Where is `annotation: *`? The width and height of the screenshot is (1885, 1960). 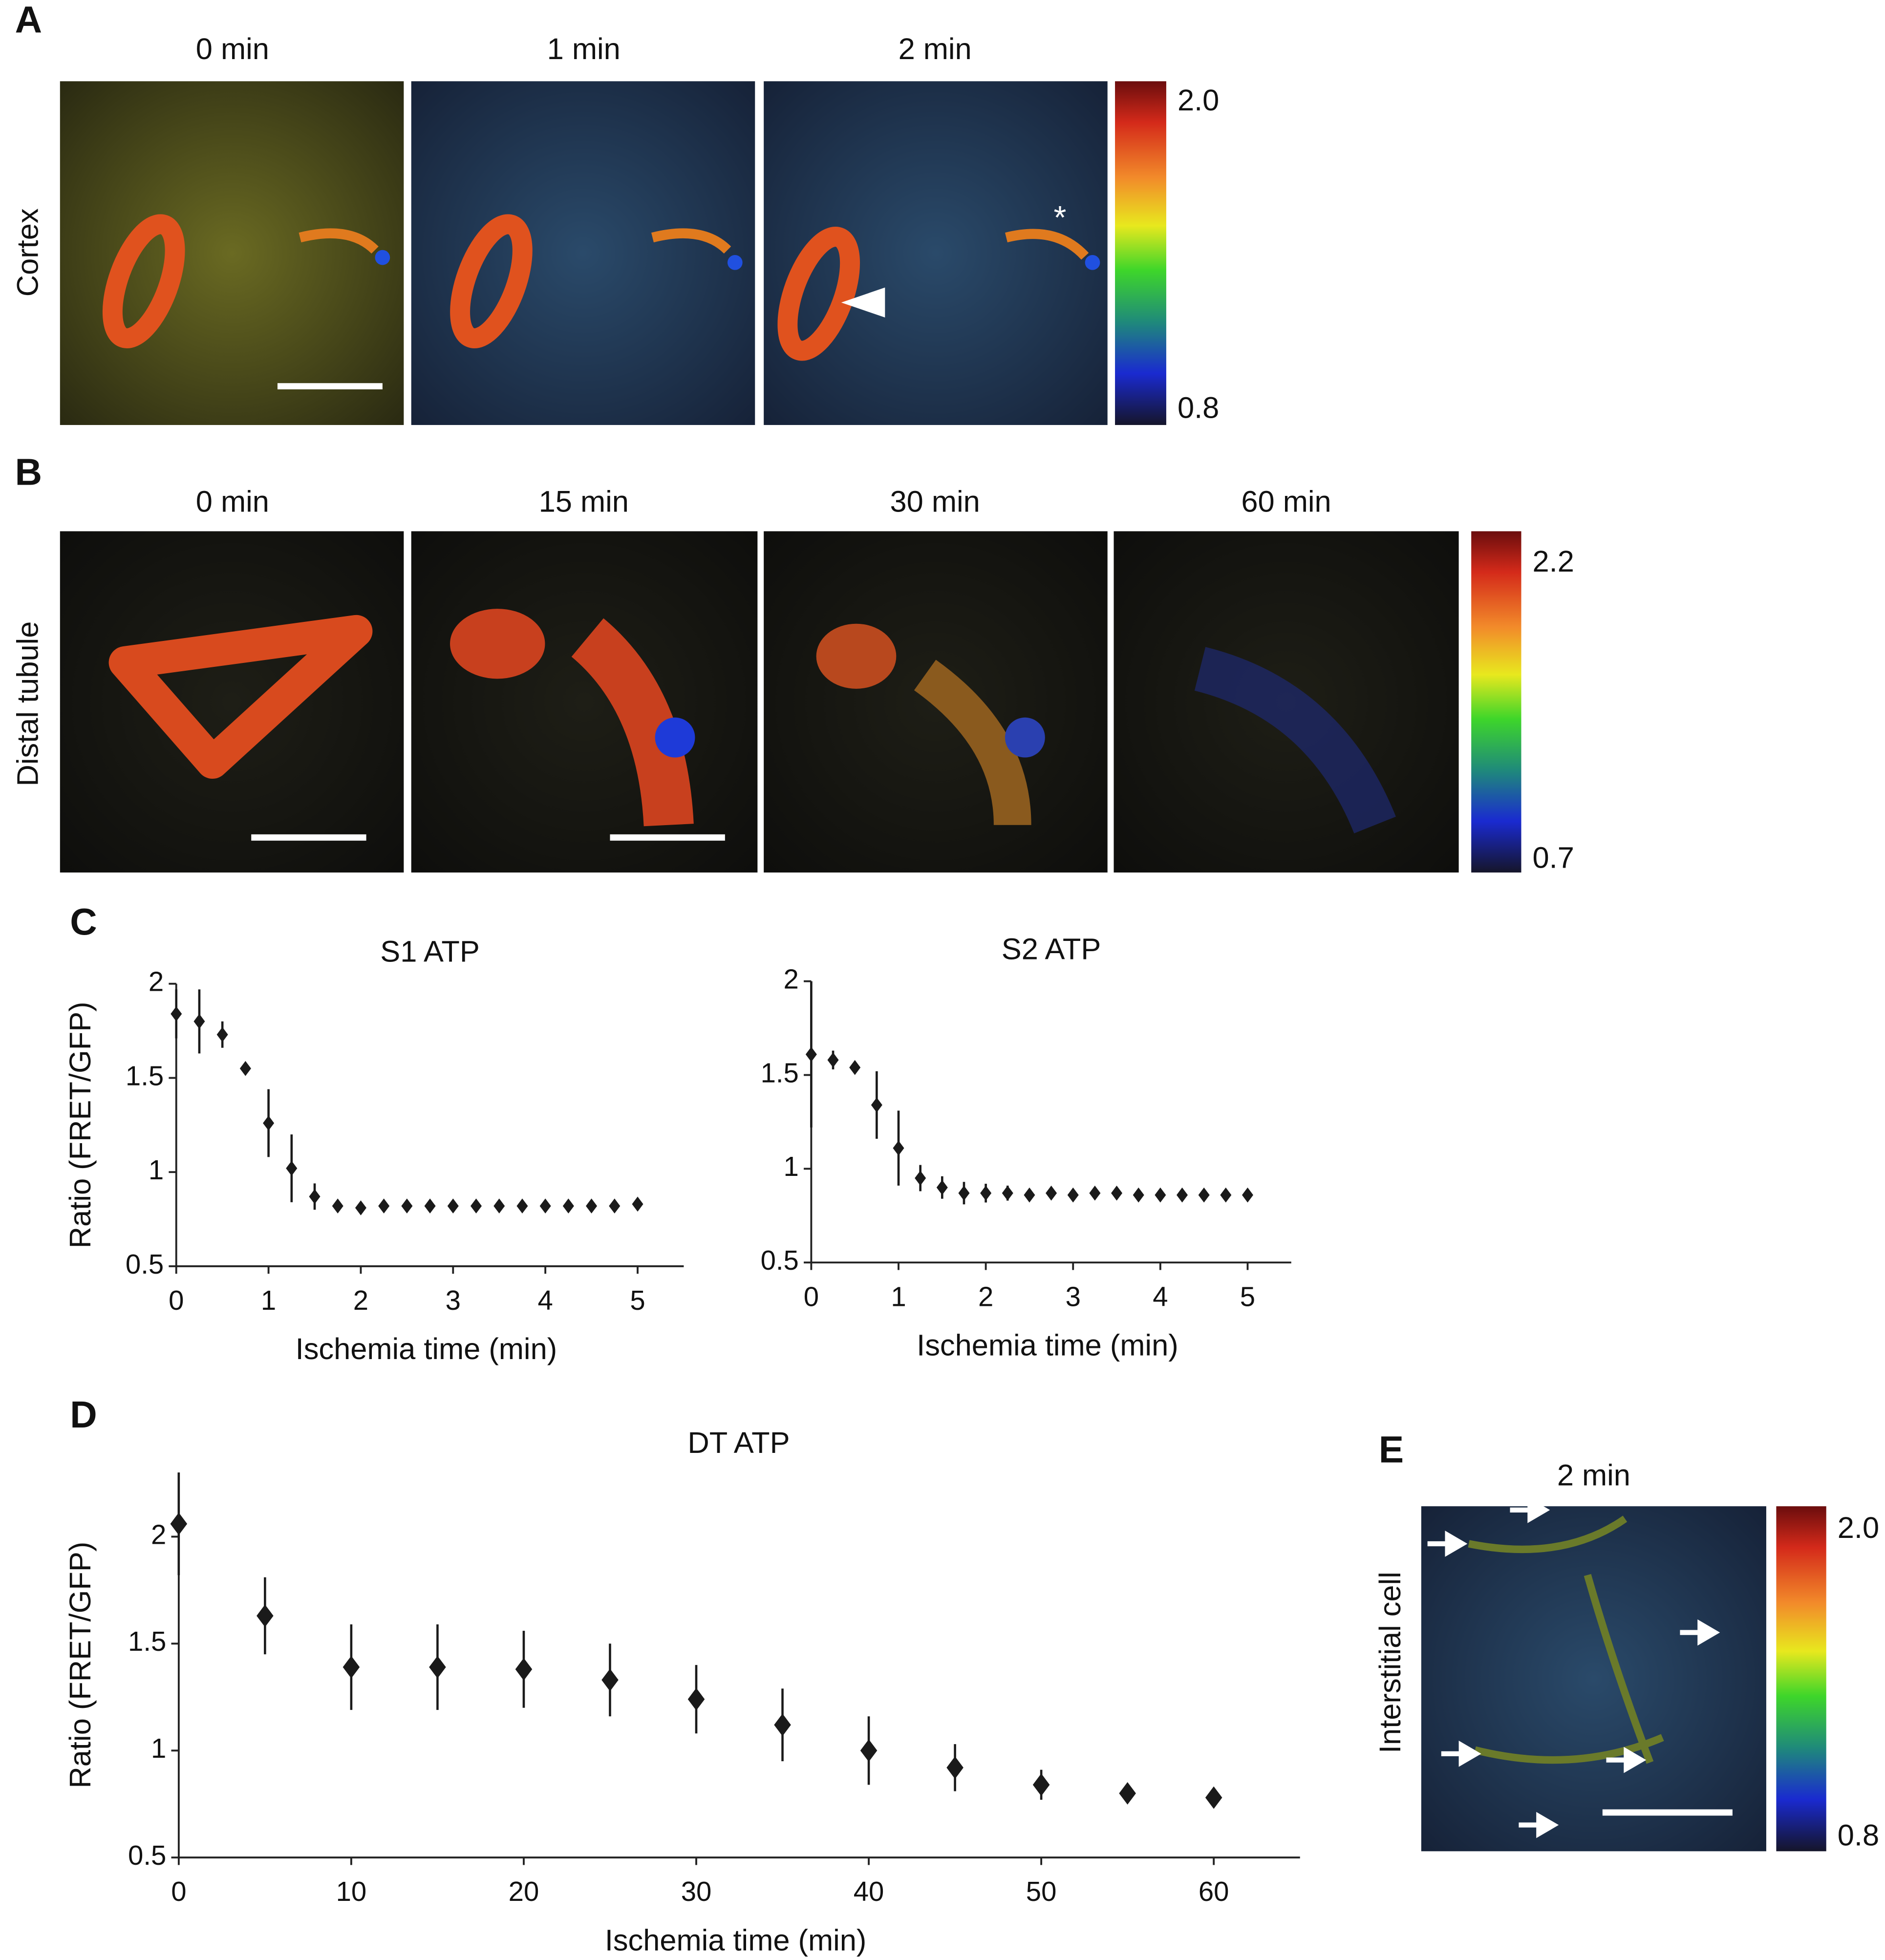 annotation: * is located at coordinates (1060, 218).